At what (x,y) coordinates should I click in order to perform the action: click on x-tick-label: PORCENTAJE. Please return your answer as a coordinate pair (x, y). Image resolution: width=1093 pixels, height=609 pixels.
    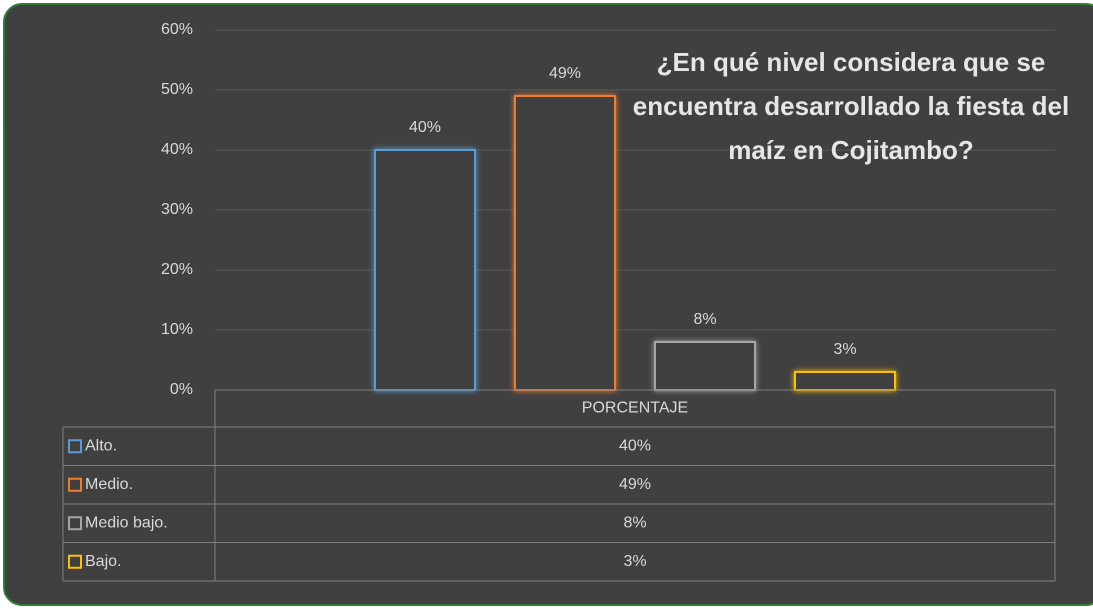
    Looking at the image, I should click on (635, 408).